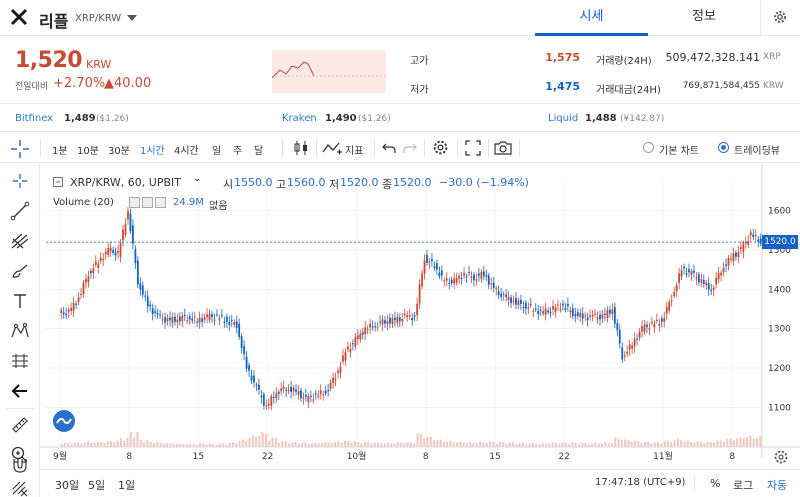 Image resolution: width=800 pixels, height=497 pixels. Describe the element at coordinates (197, 178) in the screenshot. I see `chevron-down-icon: ⌄` at that location.